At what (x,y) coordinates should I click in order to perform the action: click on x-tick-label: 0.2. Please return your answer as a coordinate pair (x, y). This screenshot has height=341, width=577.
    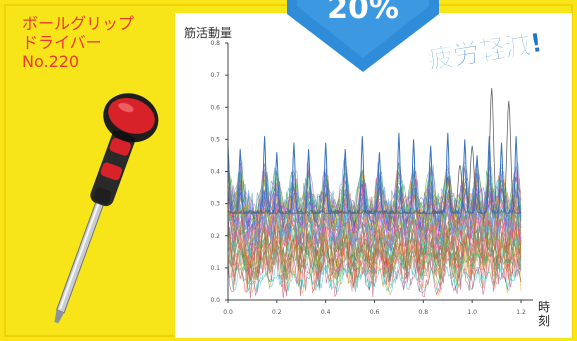
    Looking at the image, I should click on (277, 312).